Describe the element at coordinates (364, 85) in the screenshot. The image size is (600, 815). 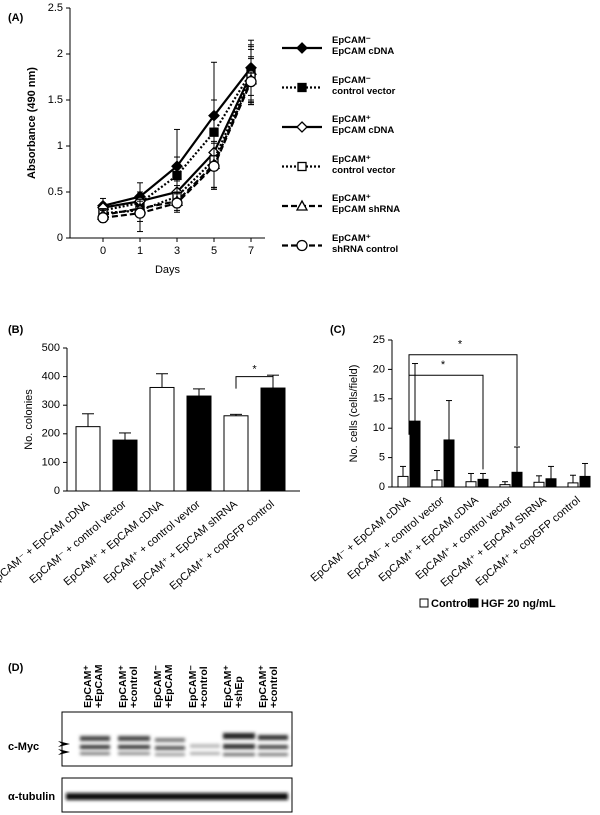
I see `legend-label: EpCAM⁻ control vector` at that location.